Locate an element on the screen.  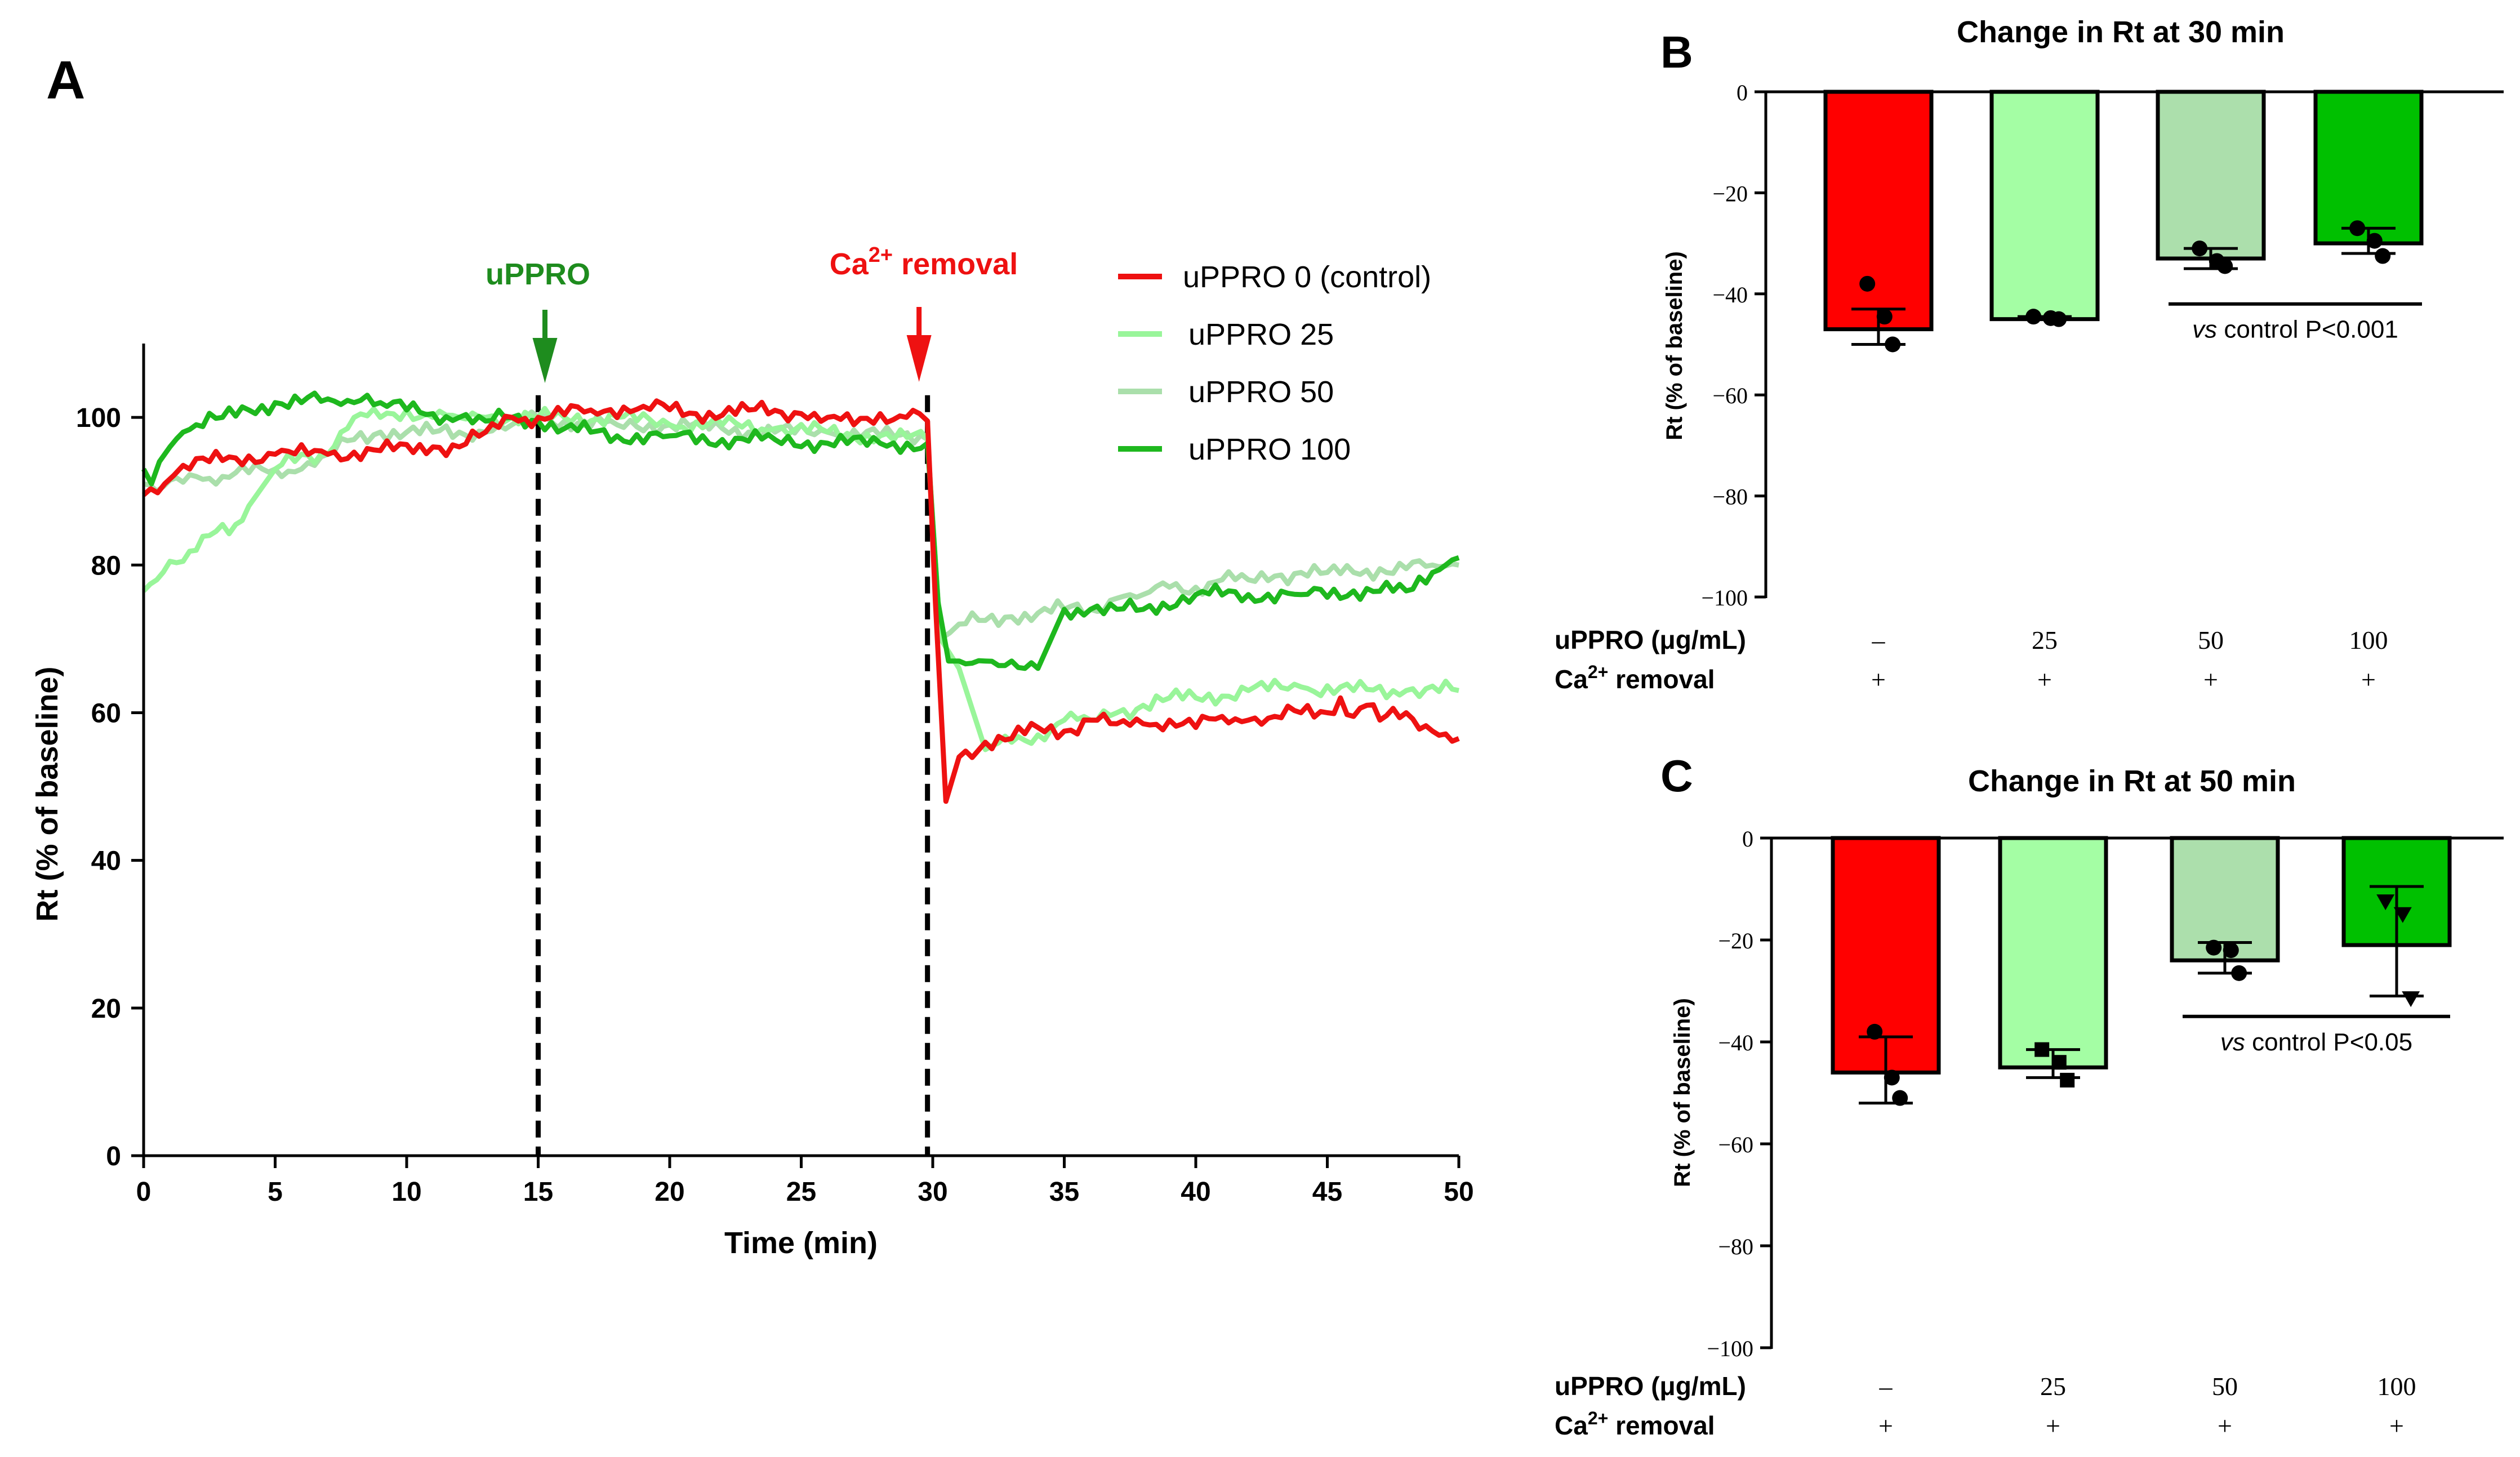
uppro-arrow-icon is located at coordinates (545, 346).